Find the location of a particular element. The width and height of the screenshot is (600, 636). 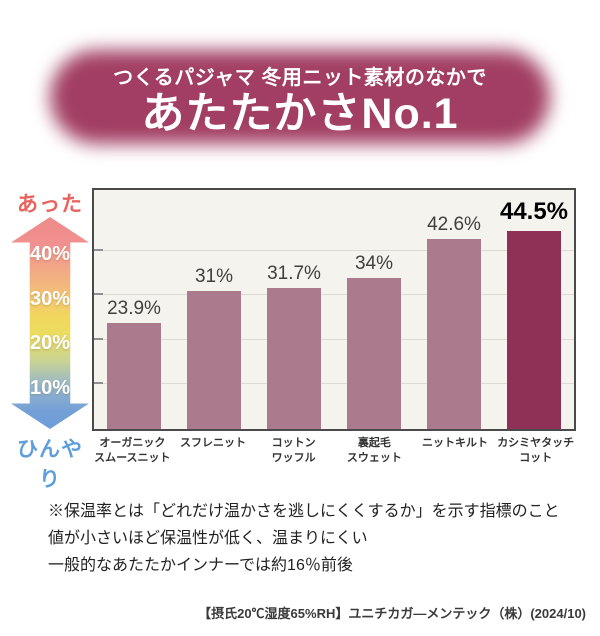

bar-value-label: 31.7% is located at coordinates (294, 273).